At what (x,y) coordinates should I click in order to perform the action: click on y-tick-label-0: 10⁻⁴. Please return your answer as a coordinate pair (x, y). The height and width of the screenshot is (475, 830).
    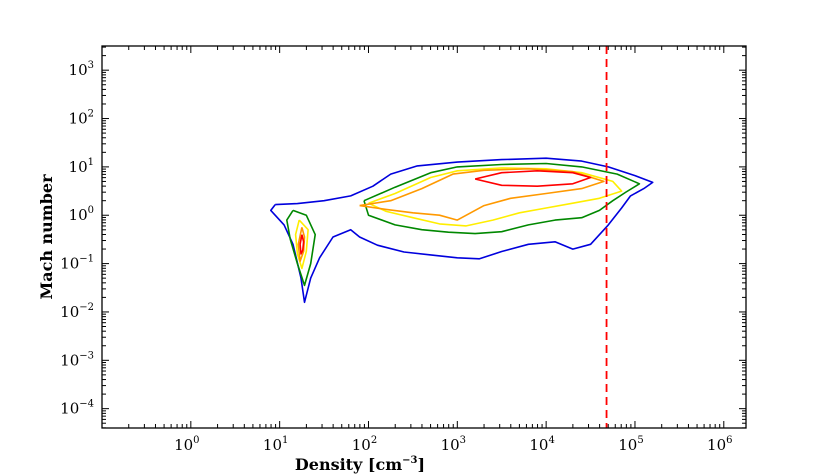
    Looking at the image, I should click on (77, 408).